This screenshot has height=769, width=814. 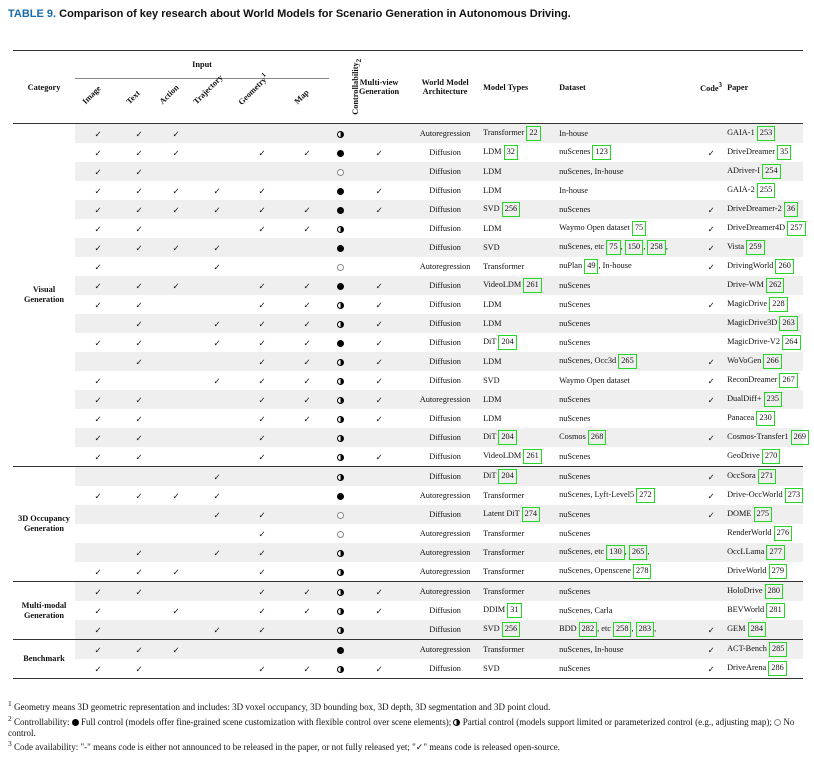 What do you see at coordinates (778, 723) in the screenshot?
I see `no-control-icon` at bounding box center [778, 723].